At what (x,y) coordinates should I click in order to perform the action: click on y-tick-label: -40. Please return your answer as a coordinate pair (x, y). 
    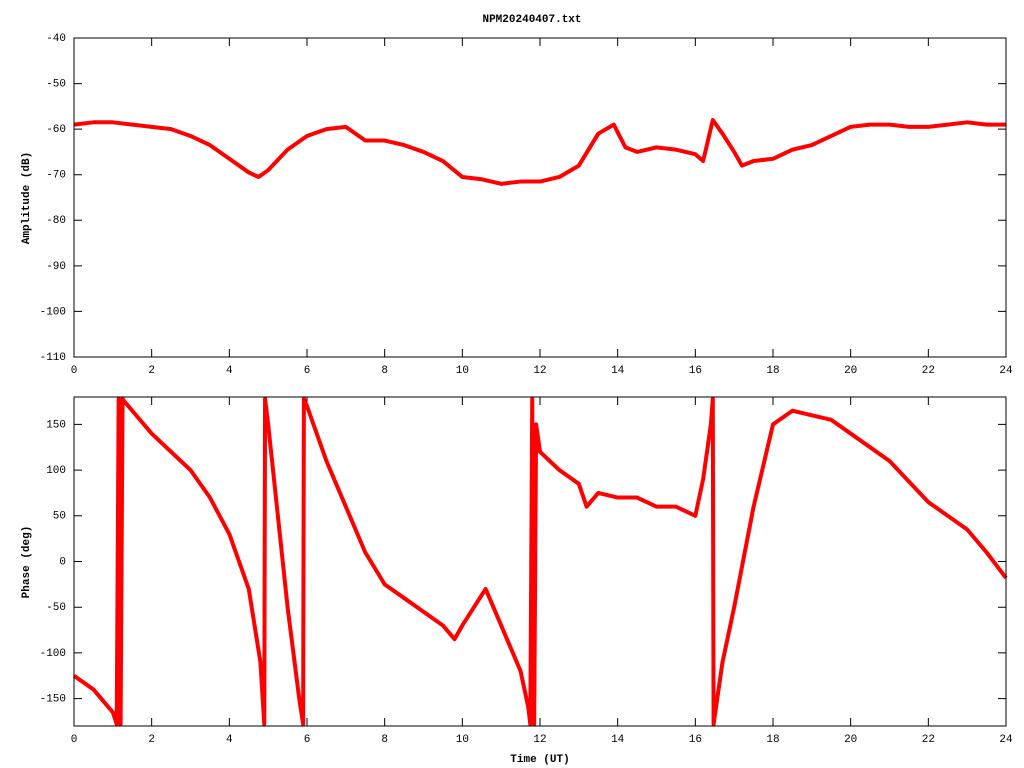
    Looking at the image, I should click on (56, 39).